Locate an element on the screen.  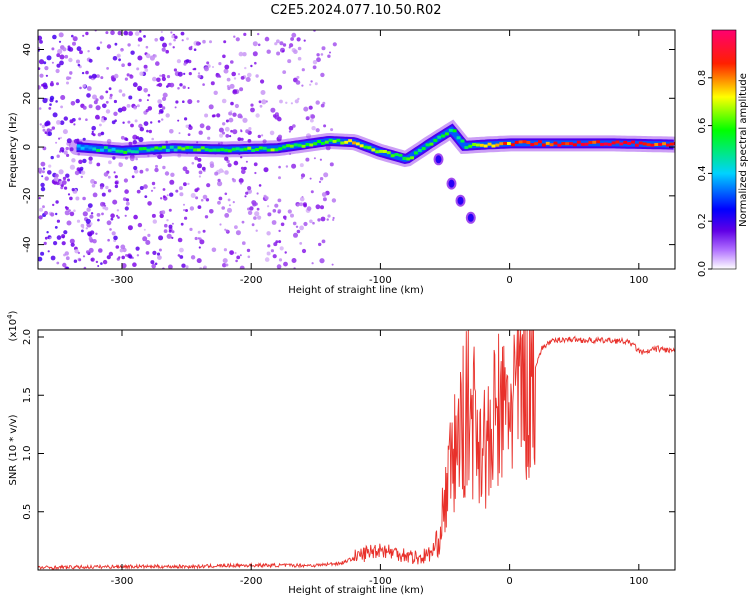
colorbar-tick-label: 0.2 is located at coordinates (702, 221).